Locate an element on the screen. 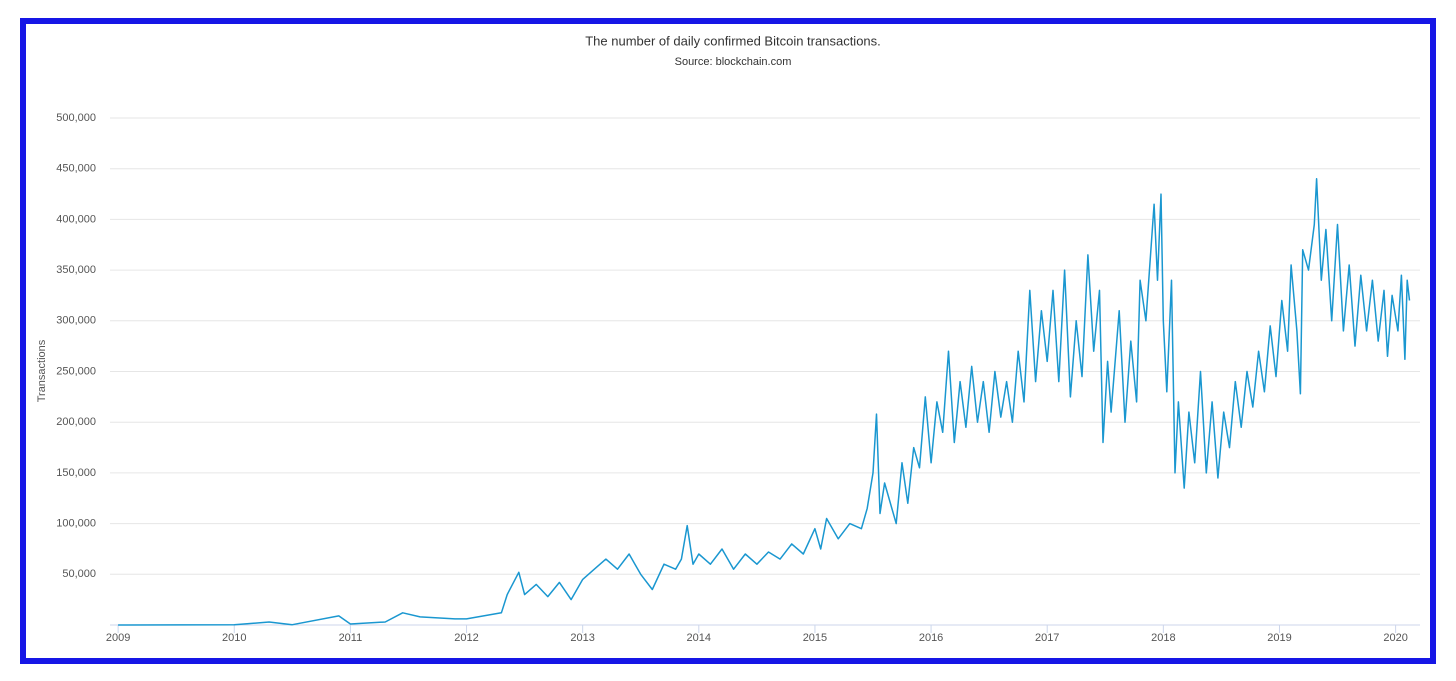 This screenshot has height=681, width=1456. x-tick-label: 2015 is located at coordinates (815, 638).